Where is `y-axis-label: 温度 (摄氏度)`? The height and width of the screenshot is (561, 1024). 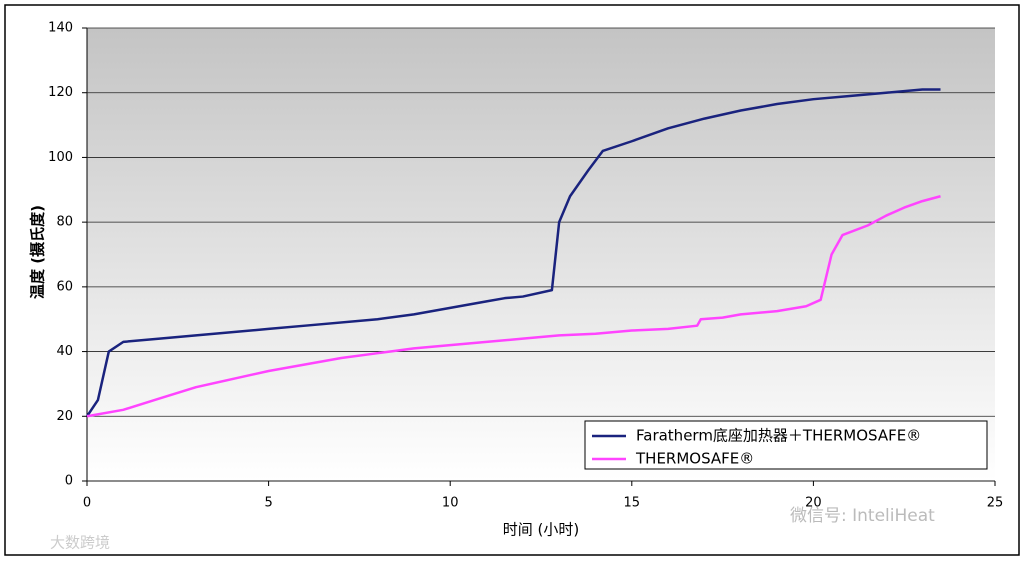
y-axis-label: 温度 (摄氏度) is located at coordinates (38, 252).